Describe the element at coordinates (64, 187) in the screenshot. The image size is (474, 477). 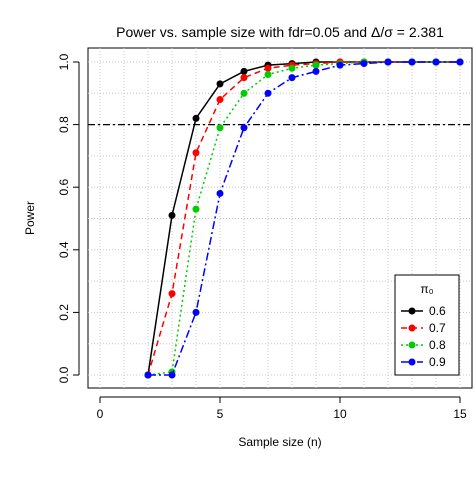
I see `y-tick-label: 0.6` at that location.